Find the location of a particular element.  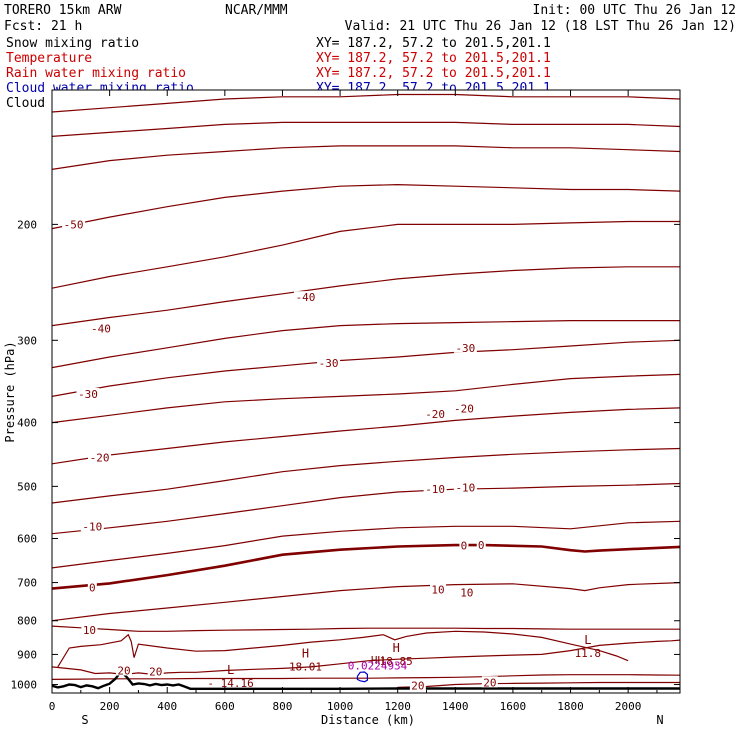

isotherm-iso-m10 is located at coordinates (366, 508).